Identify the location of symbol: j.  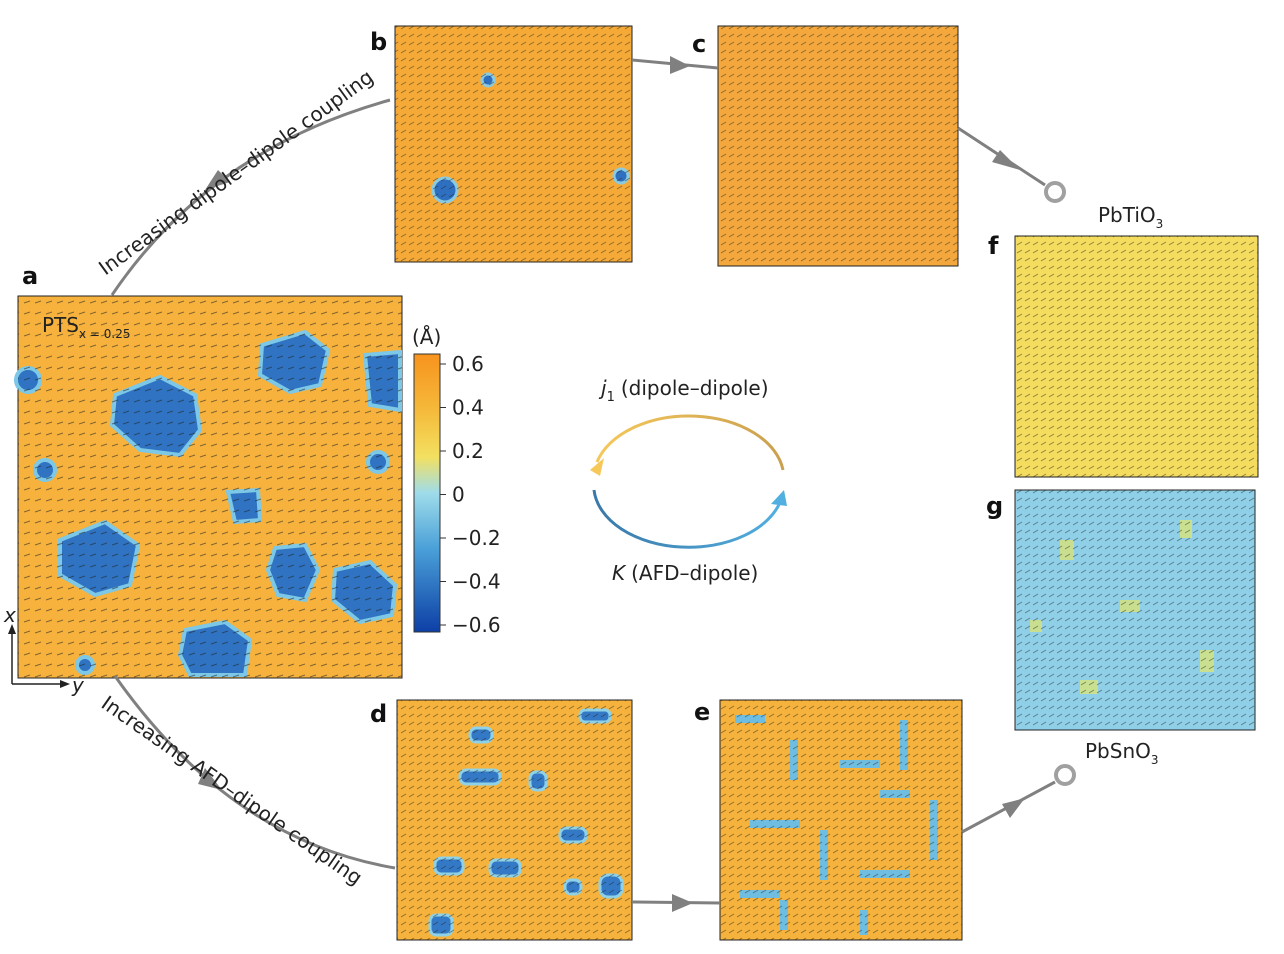
(602, 388).